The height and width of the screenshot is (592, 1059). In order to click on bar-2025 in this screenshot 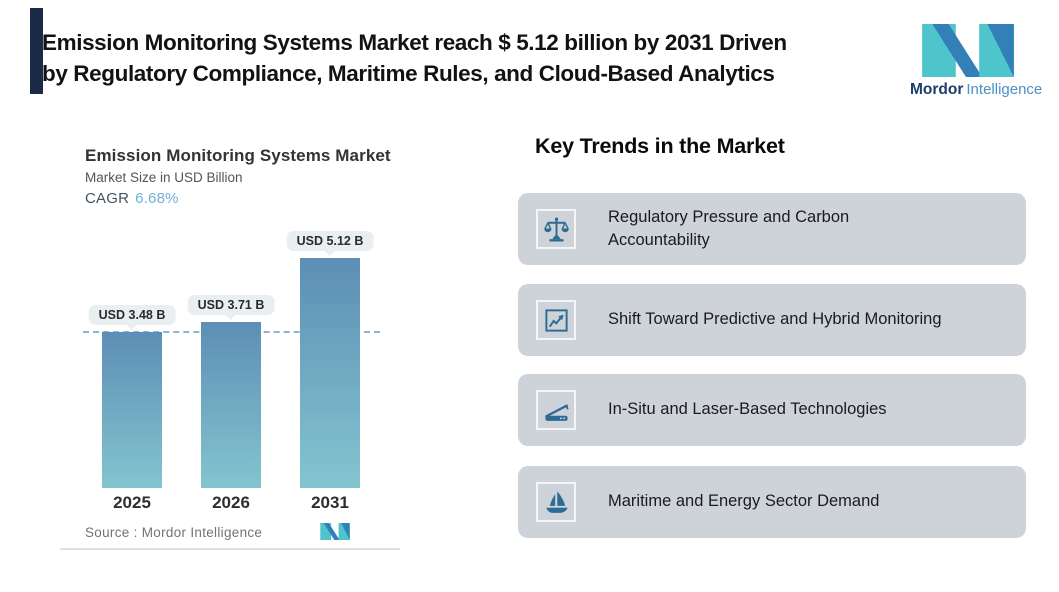, I will do `click(132, 410)`.